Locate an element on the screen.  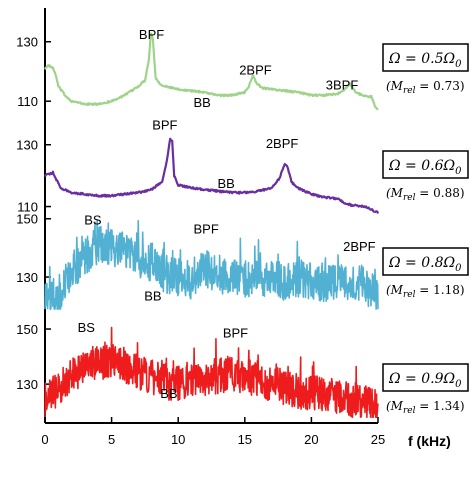
omega-box: Ω = 0.8Ω0 is located at coordinates (425, 261).